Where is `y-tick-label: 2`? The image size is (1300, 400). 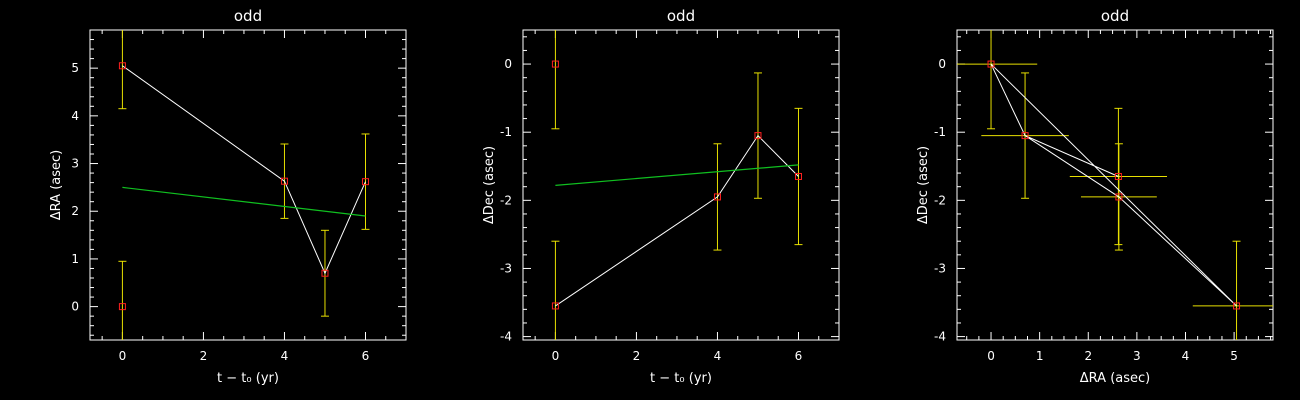
y-tick-label: 2 is located at coordinates (75, 211).